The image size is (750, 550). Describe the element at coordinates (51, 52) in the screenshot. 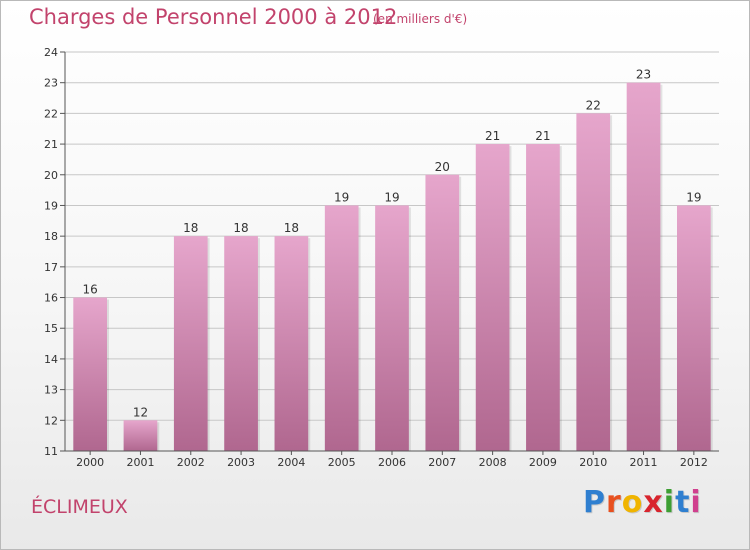

I see `y-tick-label: 24` at that location.